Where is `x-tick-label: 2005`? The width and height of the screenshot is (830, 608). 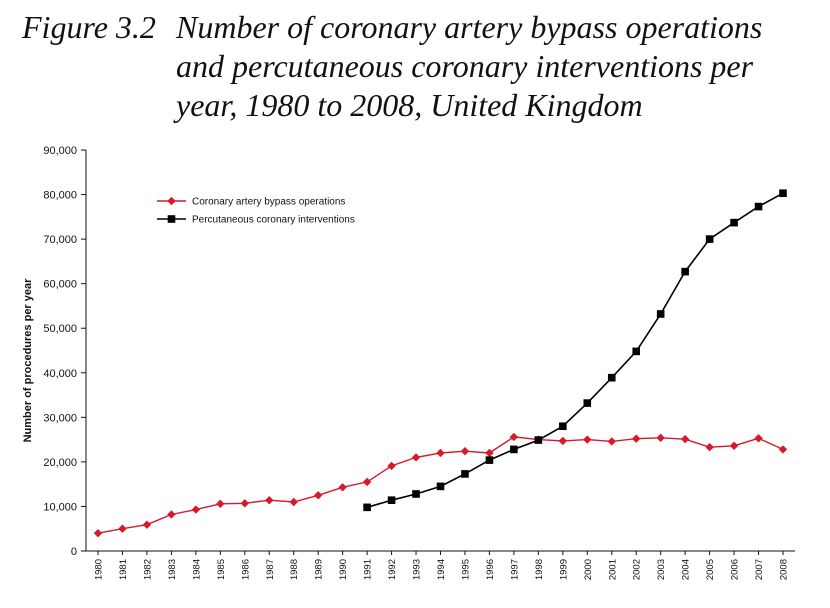 x-tick-label: 2005 is located at coordinates (710, 569).